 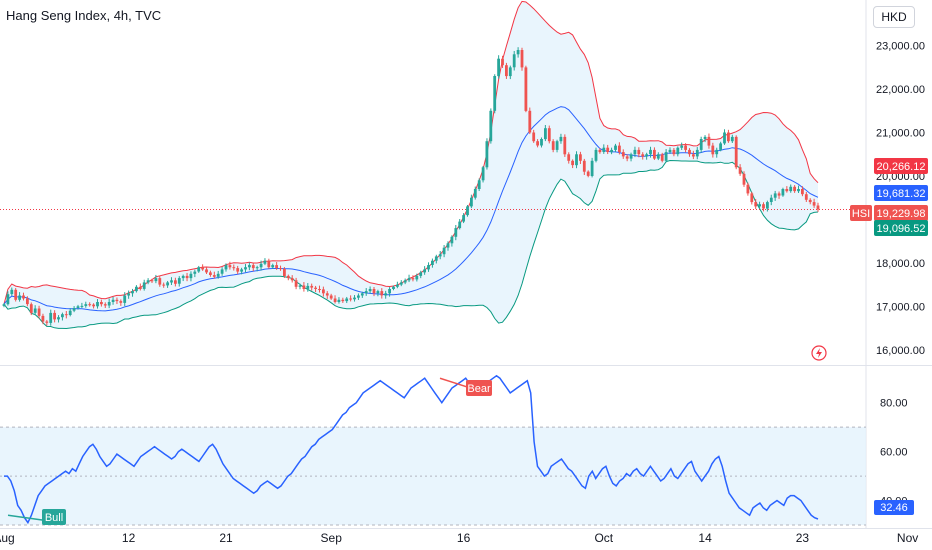 What do you see at coordinates (901, 194) in the screenshot?
I see `price-label-basis: 19,681.32` at bounding box center [901, 194].